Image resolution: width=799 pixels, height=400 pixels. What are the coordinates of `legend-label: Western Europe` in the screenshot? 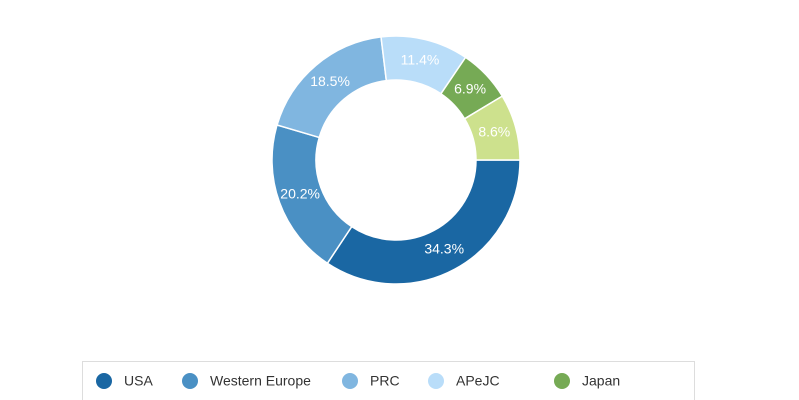 It's located at (260, 381).